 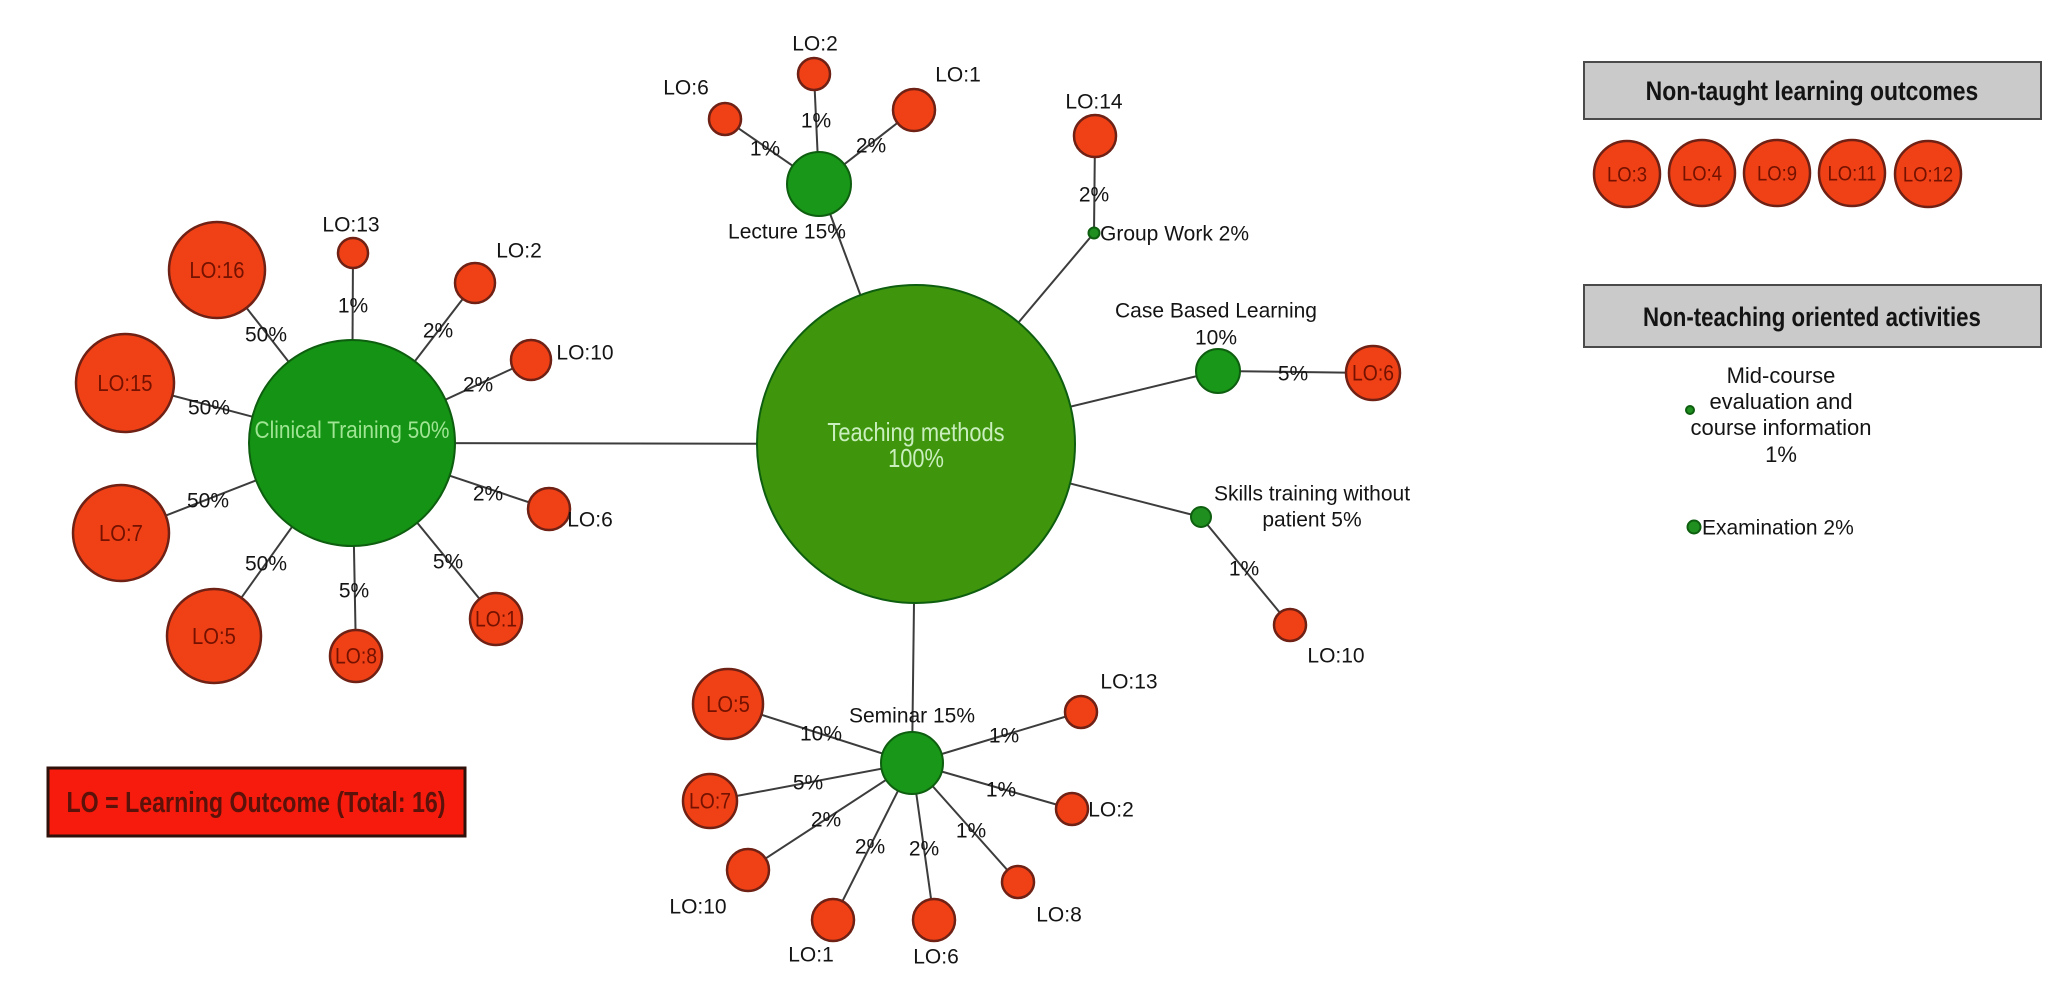 What do you see at coordinates (1216, 311) in the screenshot?
I see `svg-text: Case Based Learning` at bounding box center [1216, 311].